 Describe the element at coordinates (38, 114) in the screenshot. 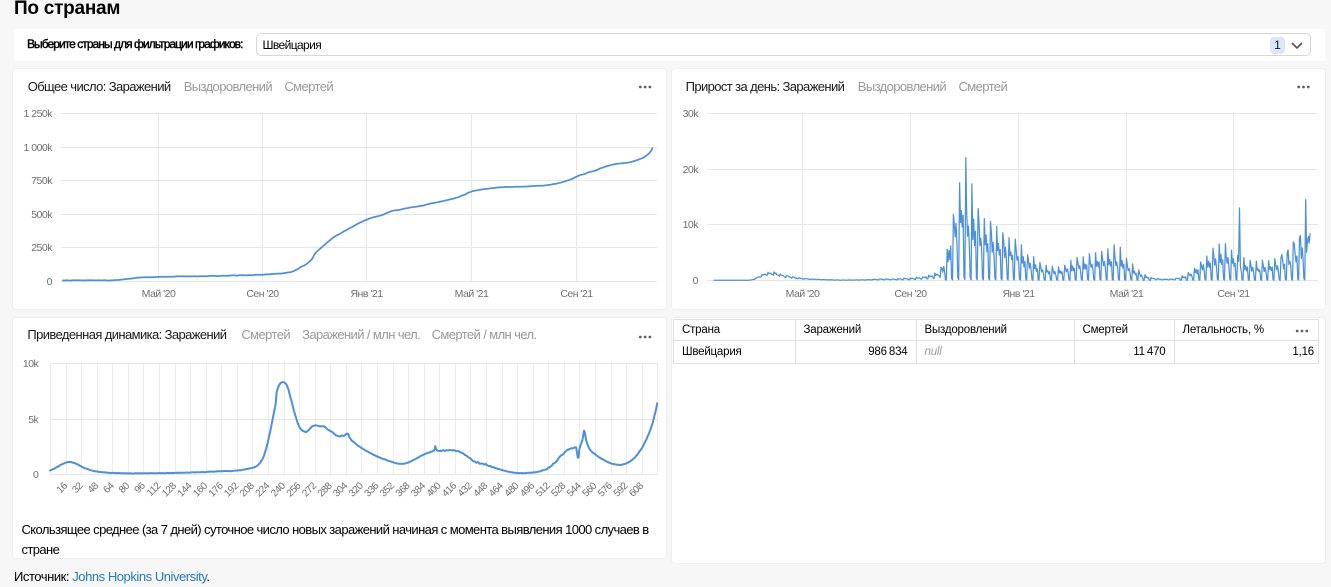

I see `svg-text: 1 250k` at that location.